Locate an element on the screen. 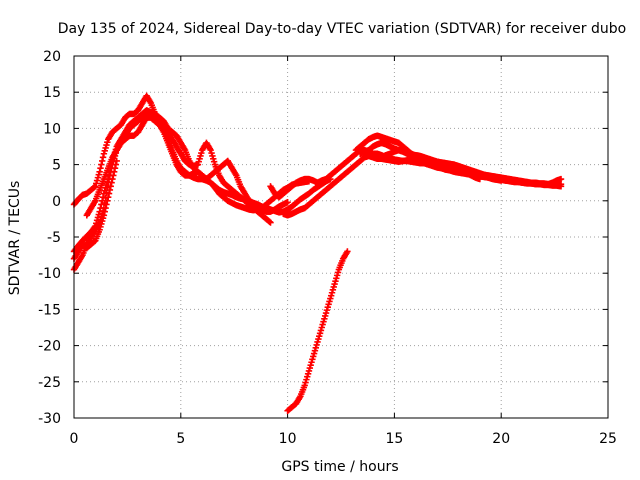 This screenshot has height=480, width=640. x-tick-labels: 0 5 10 15 20 25 is located at coordinates (343, 439).